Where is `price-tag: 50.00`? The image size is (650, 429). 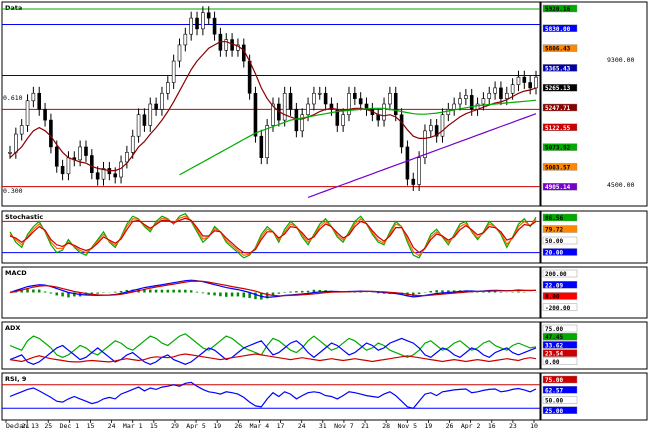
price-tag: 50.00 is located at coordinates (560, 240).